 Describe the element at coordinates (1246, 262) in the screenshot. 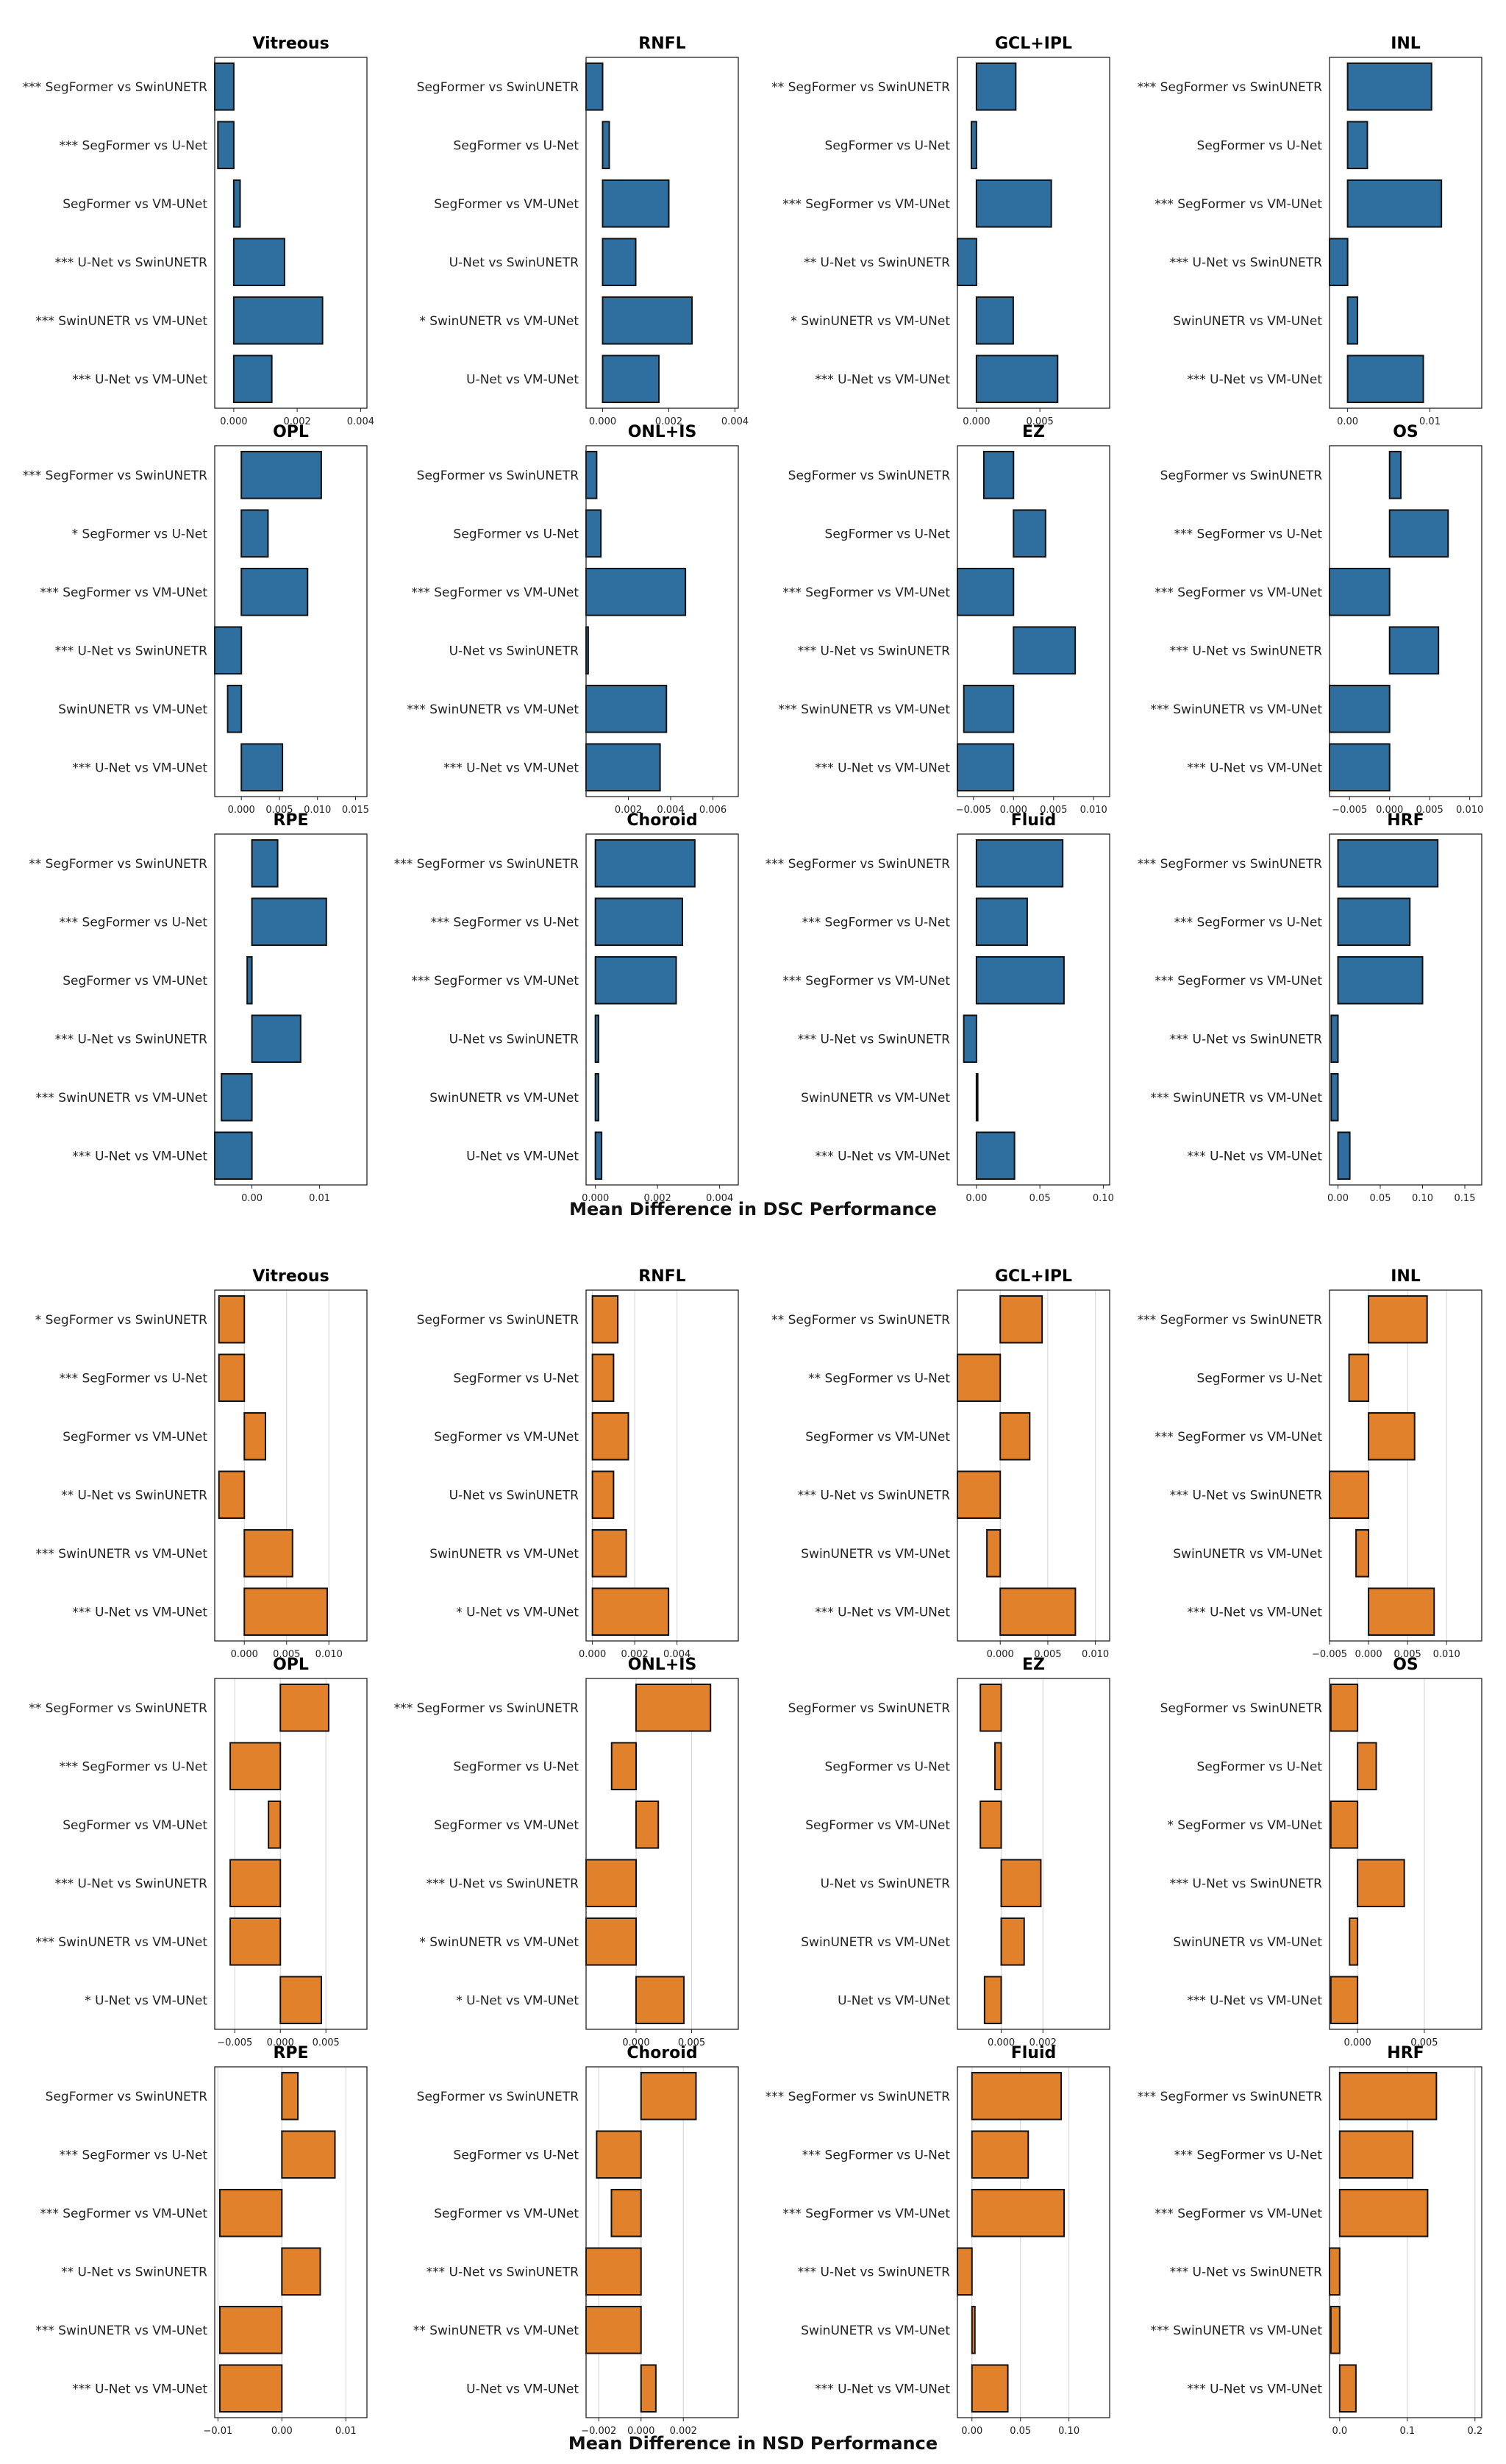

I see `dsc-inl-comparison-label-3: *** U-Net vs SwinUNETR` at that location.